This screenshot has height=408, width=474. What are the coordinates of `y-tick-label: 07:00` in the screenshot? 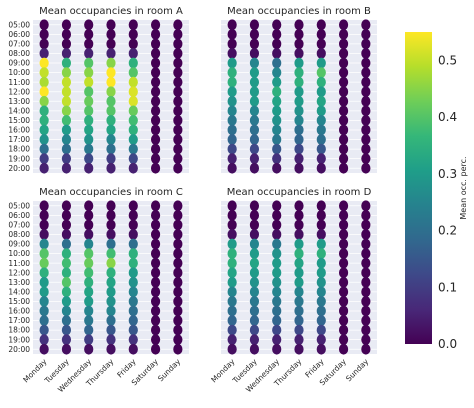 It's located at (19, 44).